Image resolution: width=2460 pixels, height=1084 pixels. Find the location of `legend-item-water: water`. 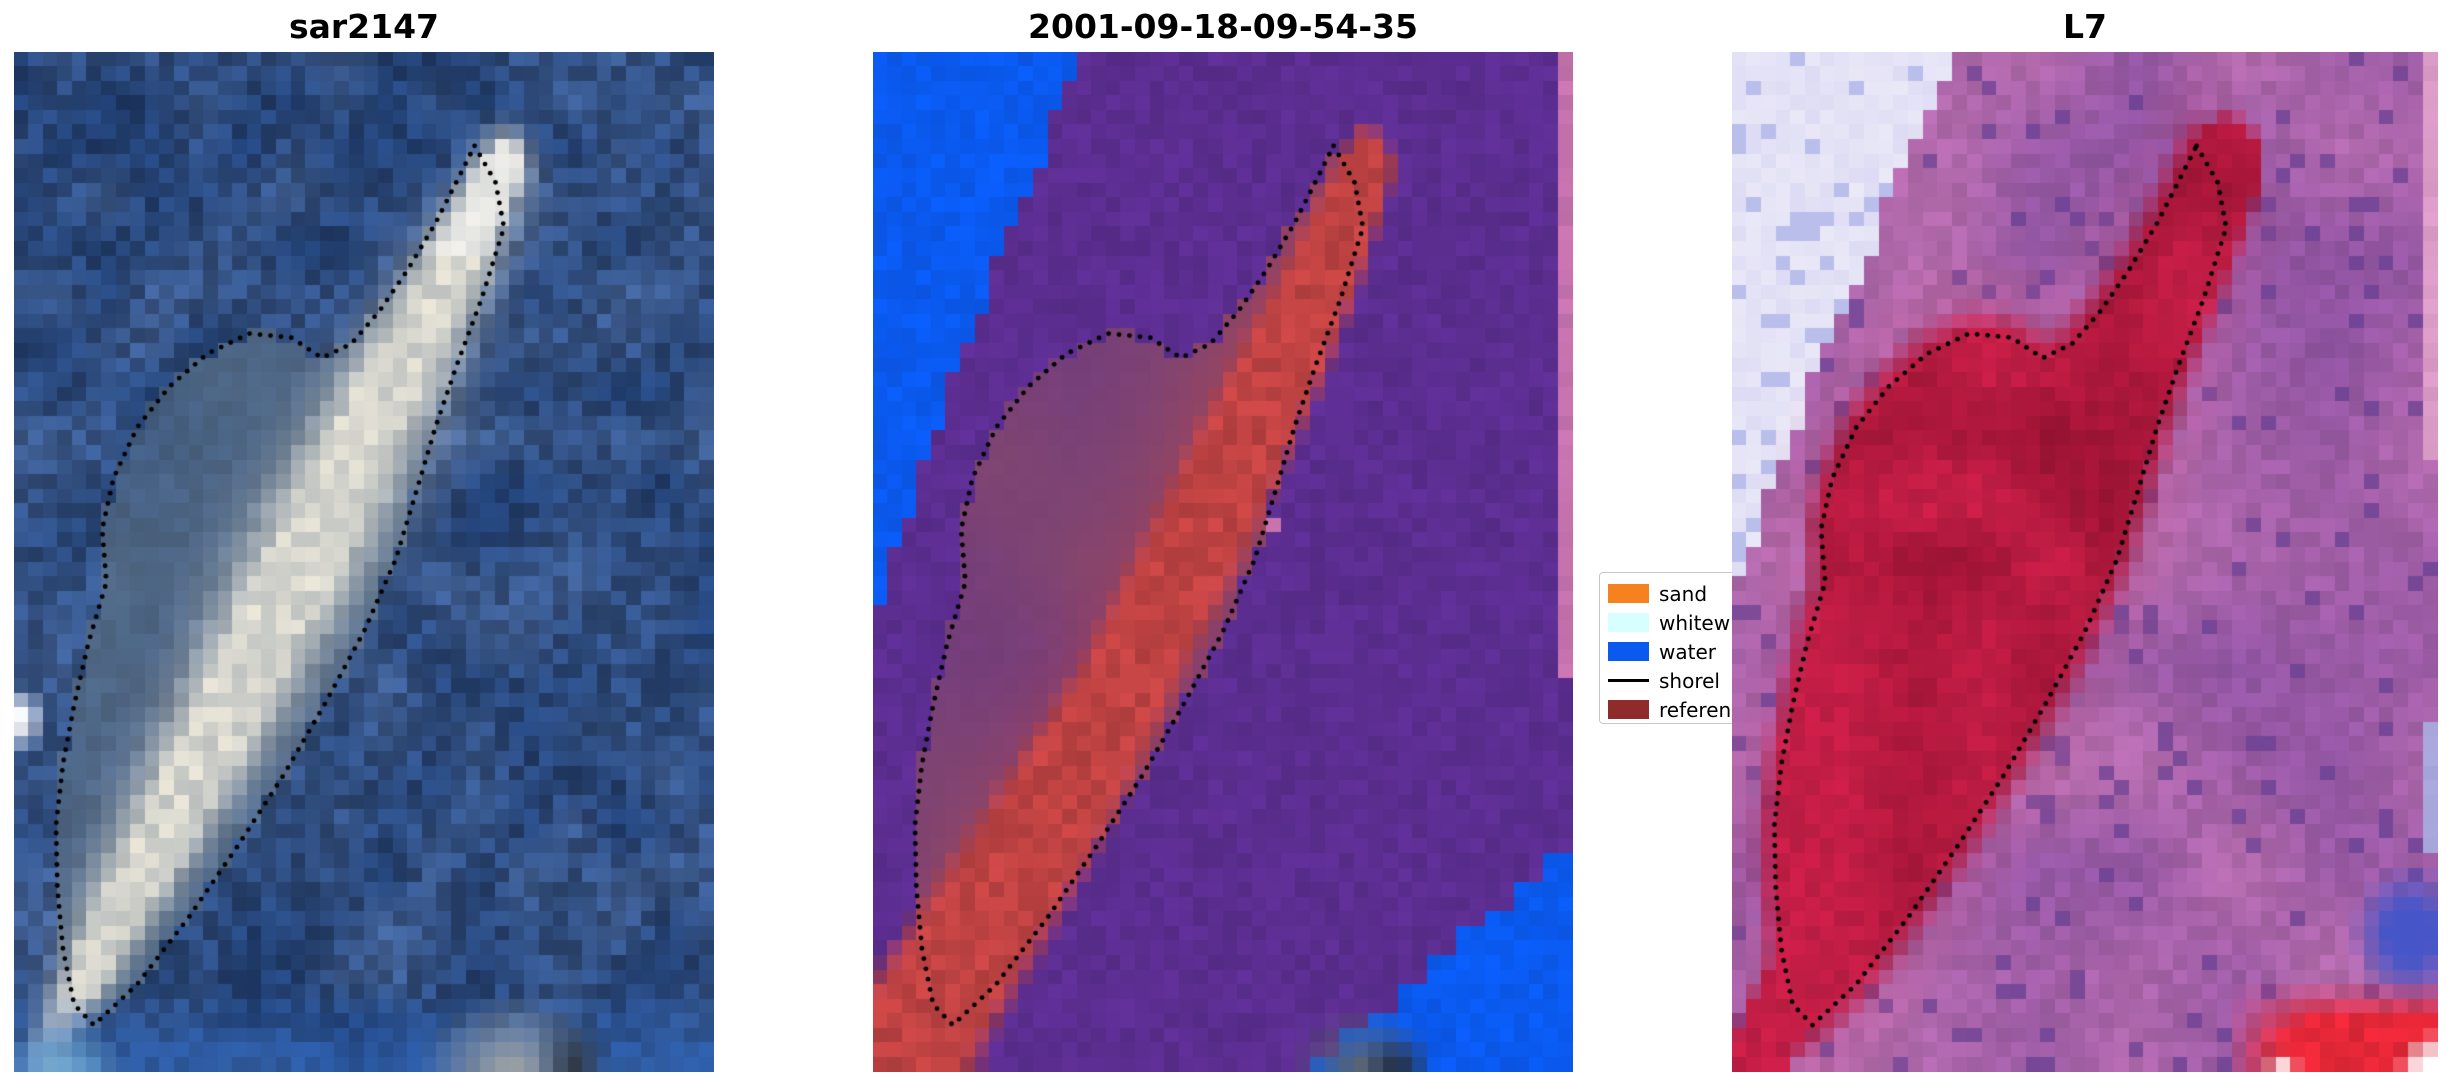

legend-item-water: water is located at coordinates (1723, 651).